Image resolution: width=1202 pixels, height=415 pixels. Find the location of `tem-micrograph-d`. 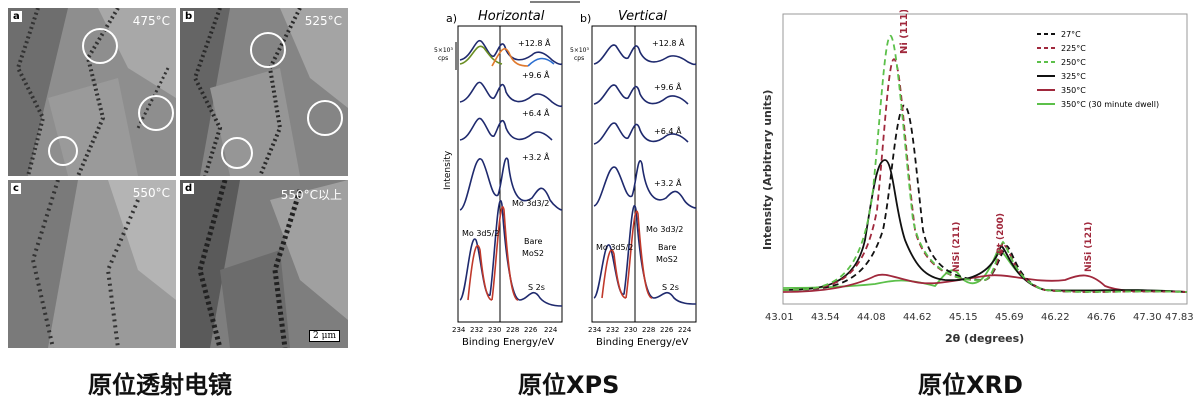

tem-micrograph-d is located at coordinates (264, 264).